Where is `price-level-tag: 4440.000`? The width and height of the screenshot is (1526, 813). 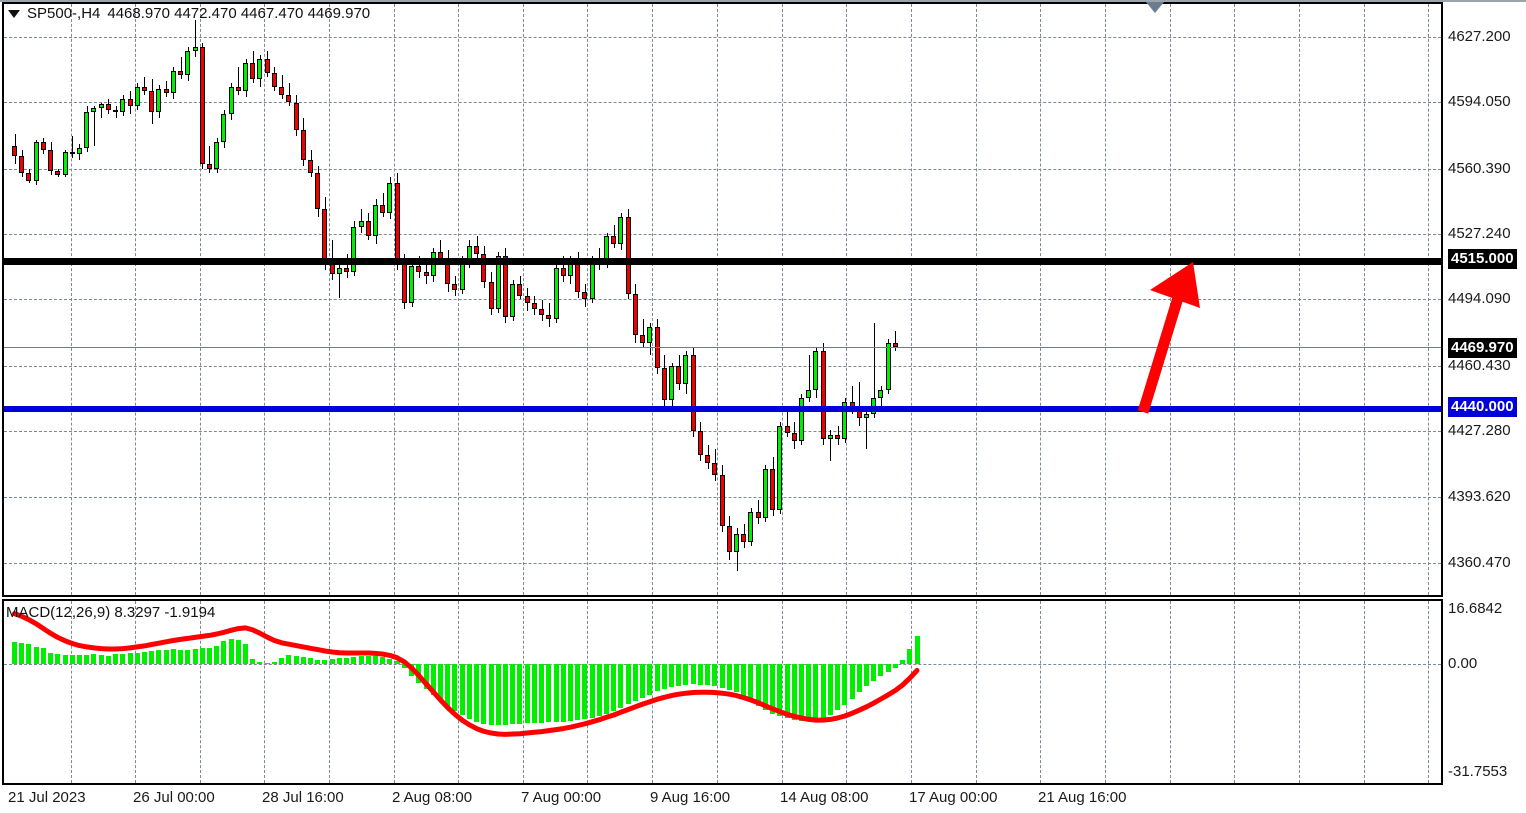
price-level-tag: 4440.000 is located at coordinates (1482, 406).